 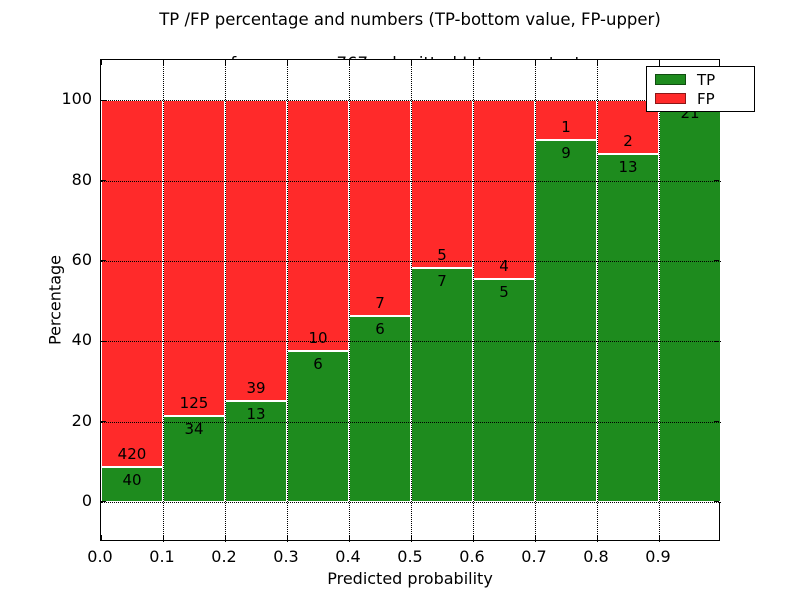 What do you see at coordinates (534, 556) in the screenshot?
I see `x-tick-label: 0.7` at bounding box center [534, 556].